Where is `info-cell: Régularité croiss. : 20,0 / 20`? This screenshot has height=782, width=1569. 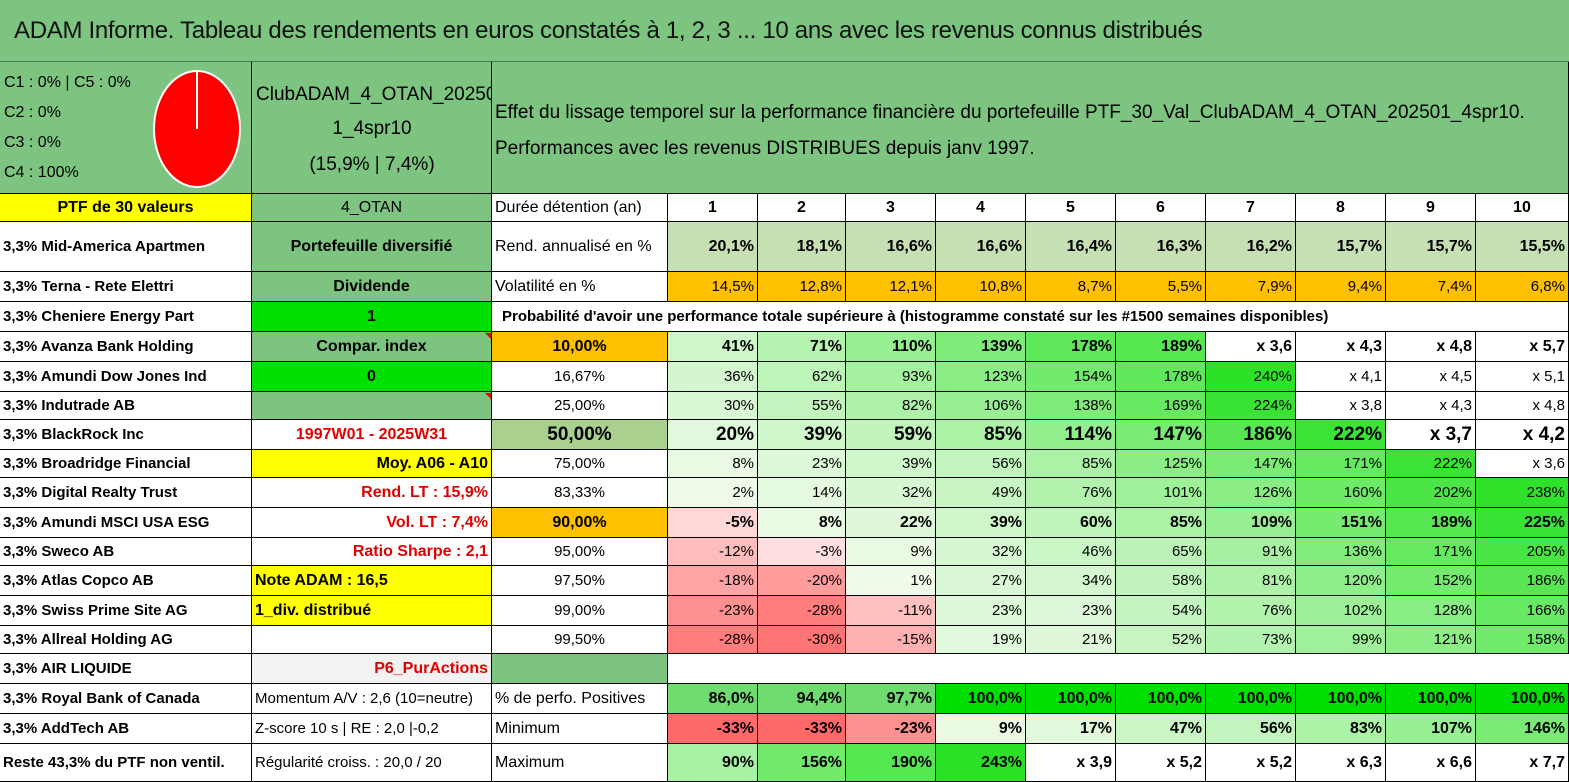
info-cell: Régularité croiss. : 20,0 / 20 is located at coordinates (372, 763).